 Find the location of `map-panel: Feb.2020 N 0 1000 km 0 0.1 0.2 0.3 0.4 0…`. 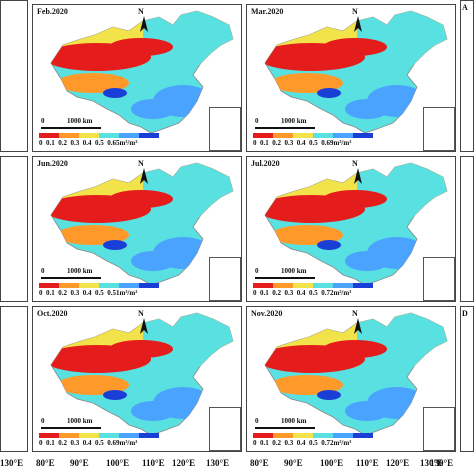

map-panel: Feb.2020 N 0 1000 km 0 0.1 0.2 0.3 0.4 0… is located at coordinates (137, 78).